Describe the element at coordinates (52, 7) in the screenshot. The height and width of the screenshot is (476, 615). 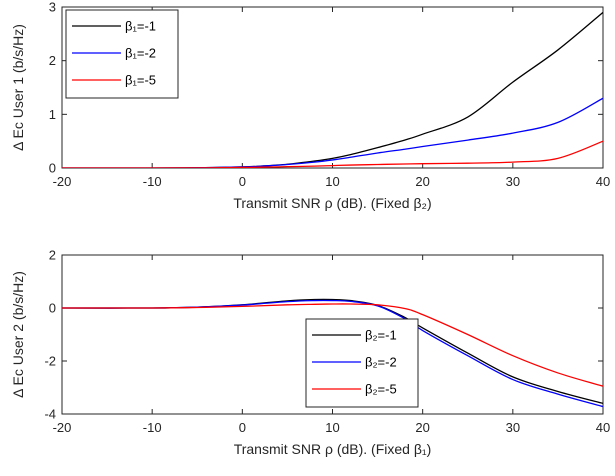
I see `y-tick-label: 3` at that location.